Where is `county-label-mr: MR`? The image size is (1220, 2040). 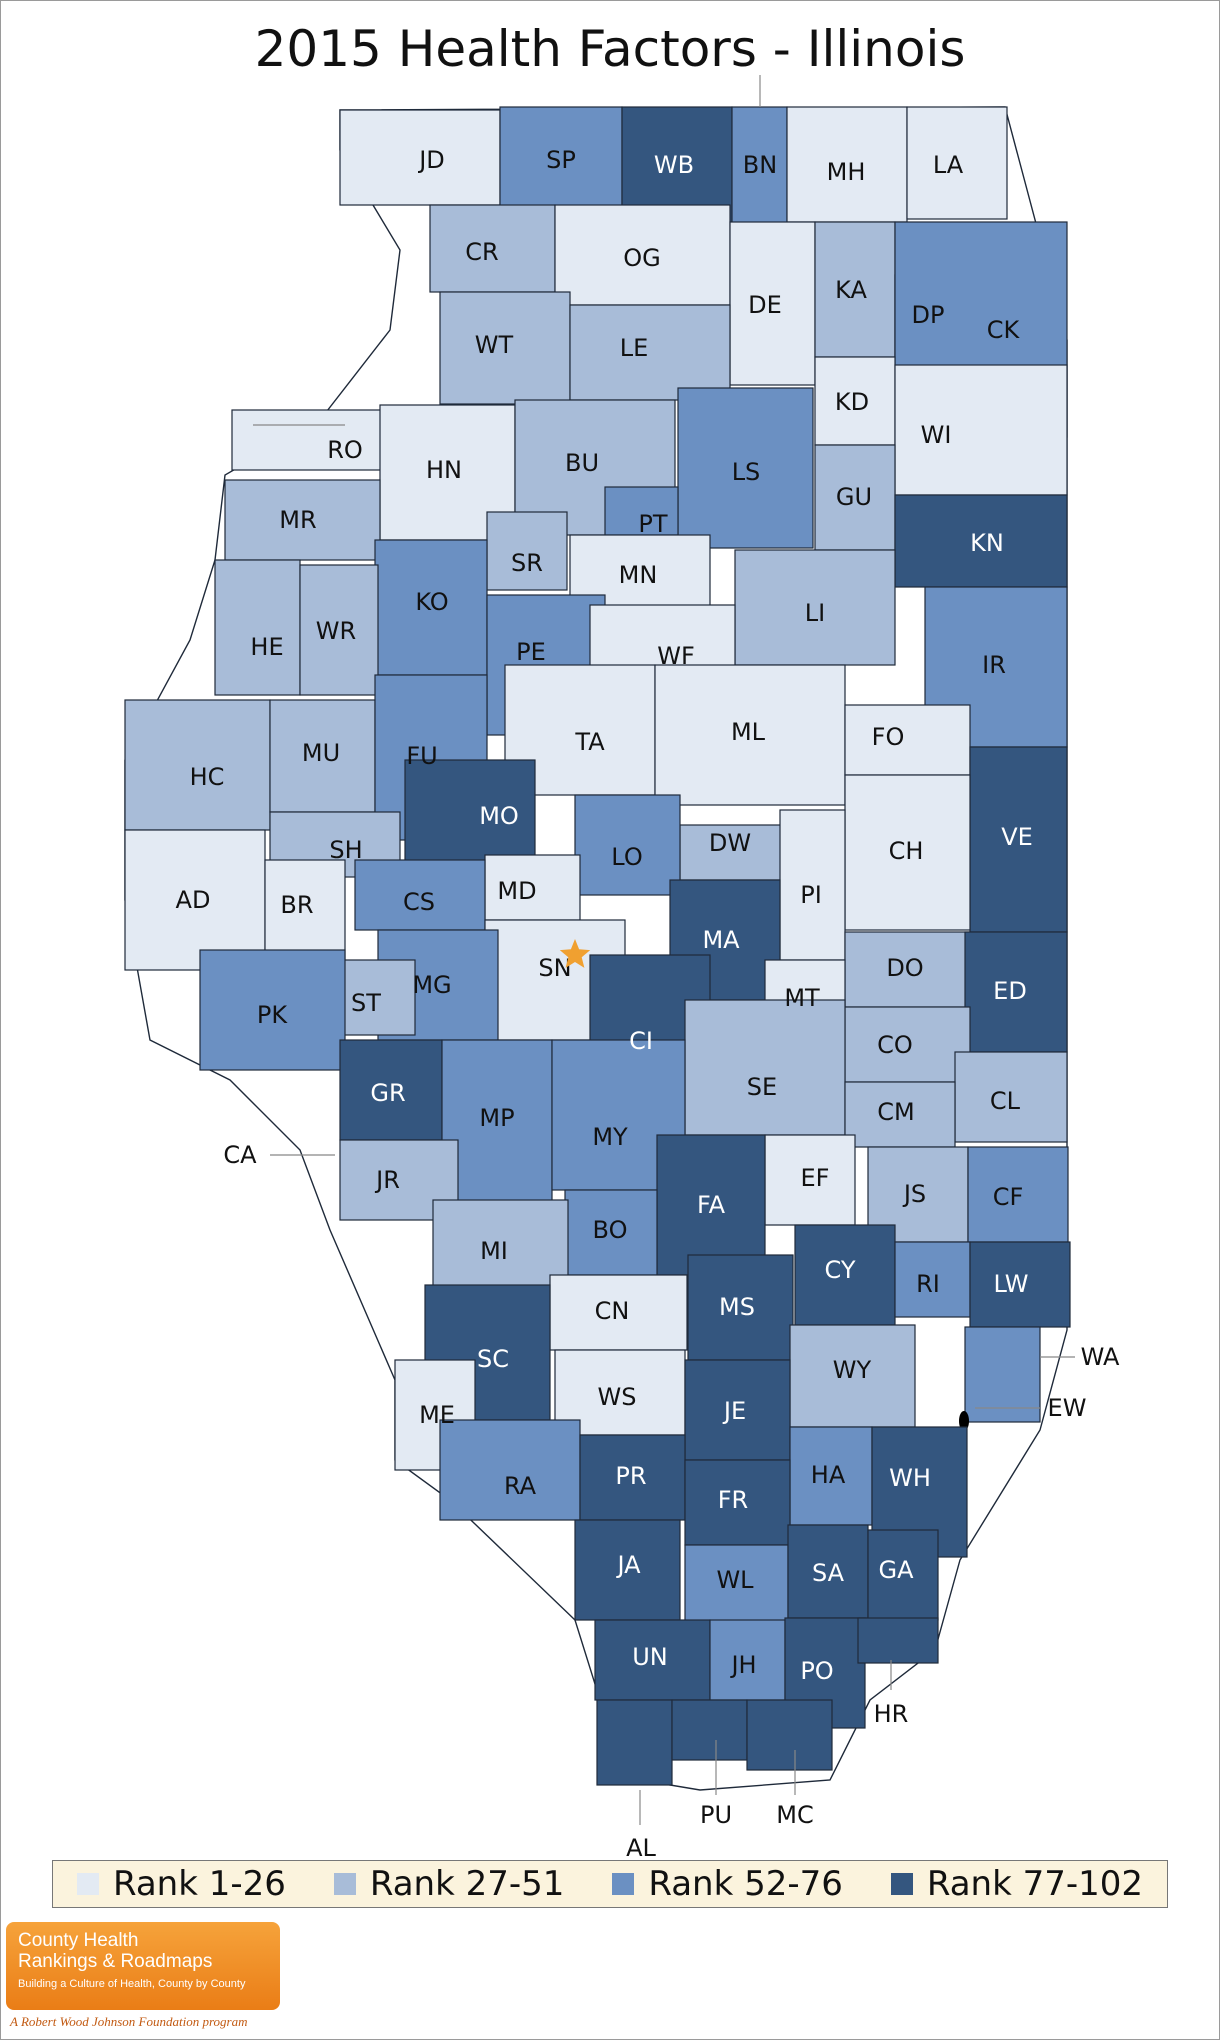 county-label-mr: MR is located at coordinates (297, 520).